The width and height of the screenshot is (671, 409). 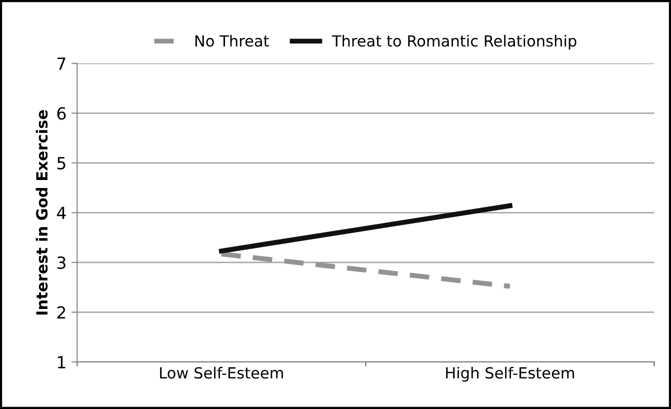 What do you see at coordinates (232, 40) in the screenshot?
I see `legend-label: No Threat` at bounding box center [232, 40].